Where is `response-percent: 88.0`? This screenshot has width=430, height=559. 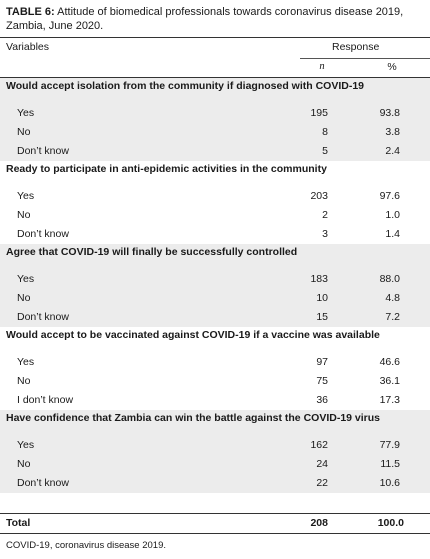 response-percent: 88.0 is located at coordinates (389, 279).